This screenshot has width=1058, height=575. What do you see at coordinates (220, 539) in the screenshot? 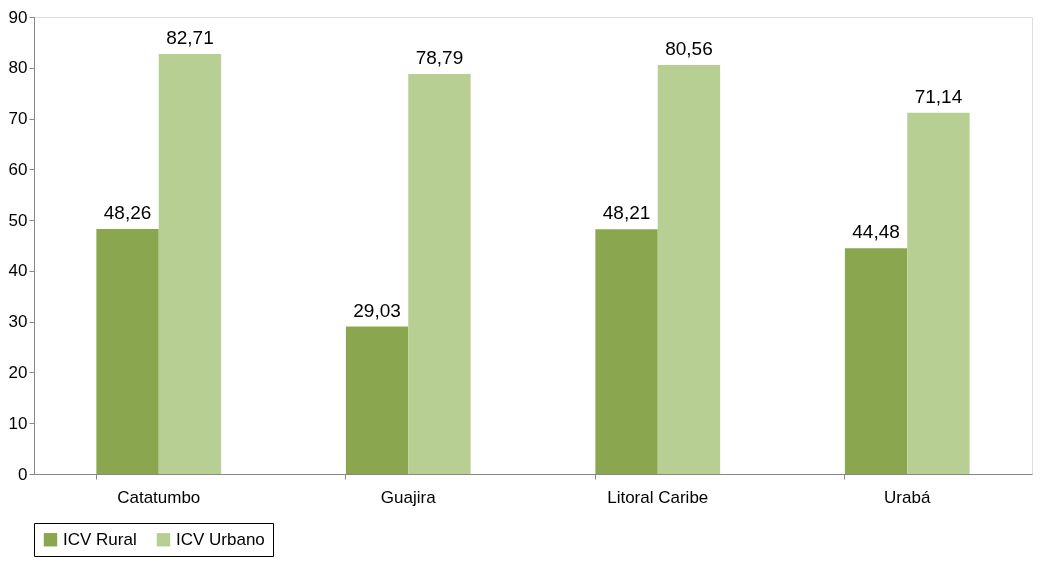
I see `legend-label: ICV Urbano` at bounding box center [220, 539].